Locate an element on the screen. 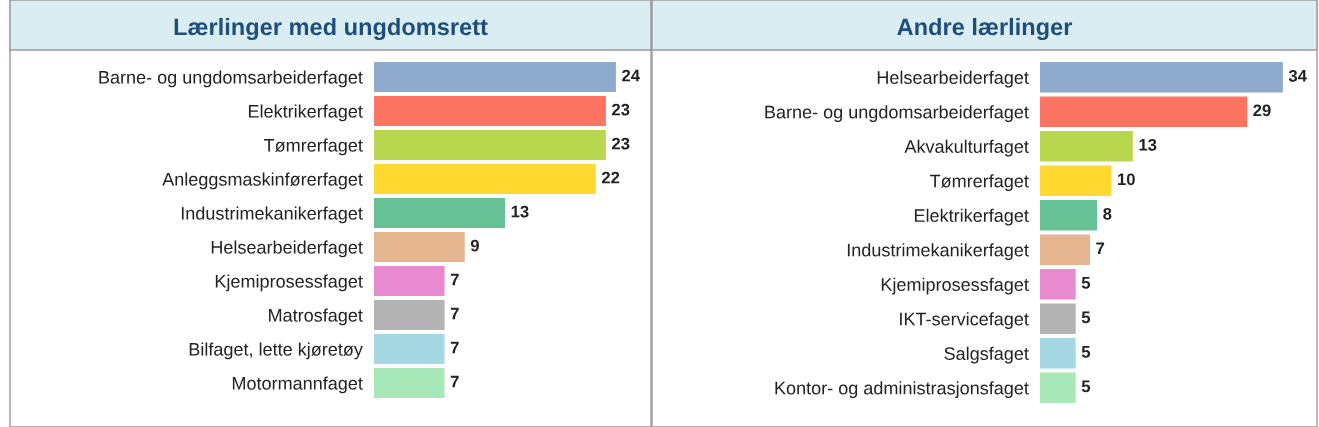 This screenshot has width=1319, height=427. data-label: 8 is located at coordinates (1107, 213).